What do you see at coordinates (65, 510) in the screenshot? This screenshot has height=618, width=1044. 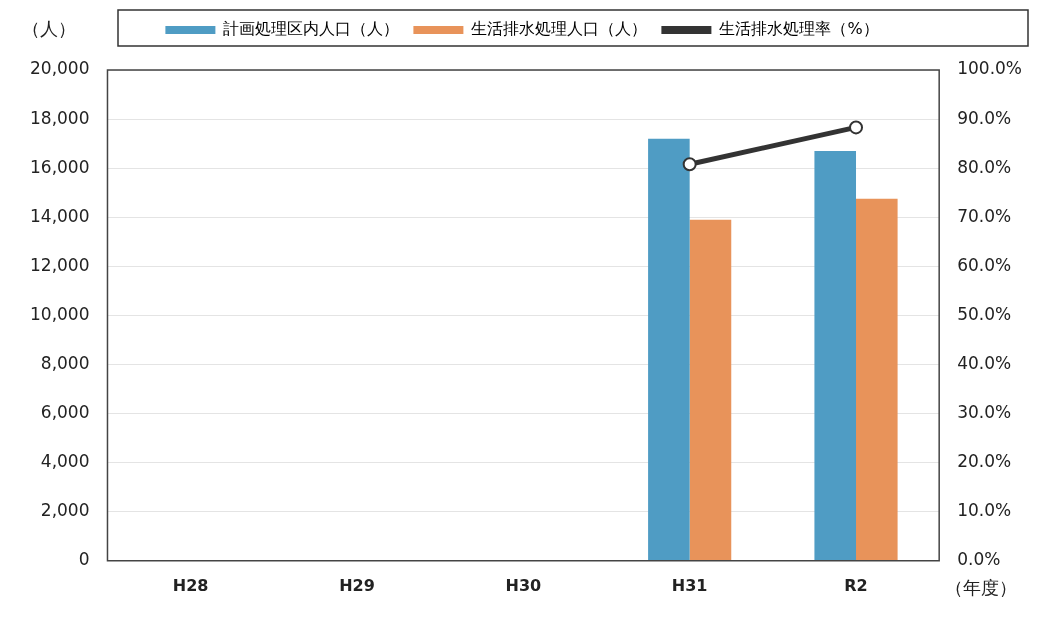 I see `y-tick-label: 2,000` at bounding box center [65, 510].